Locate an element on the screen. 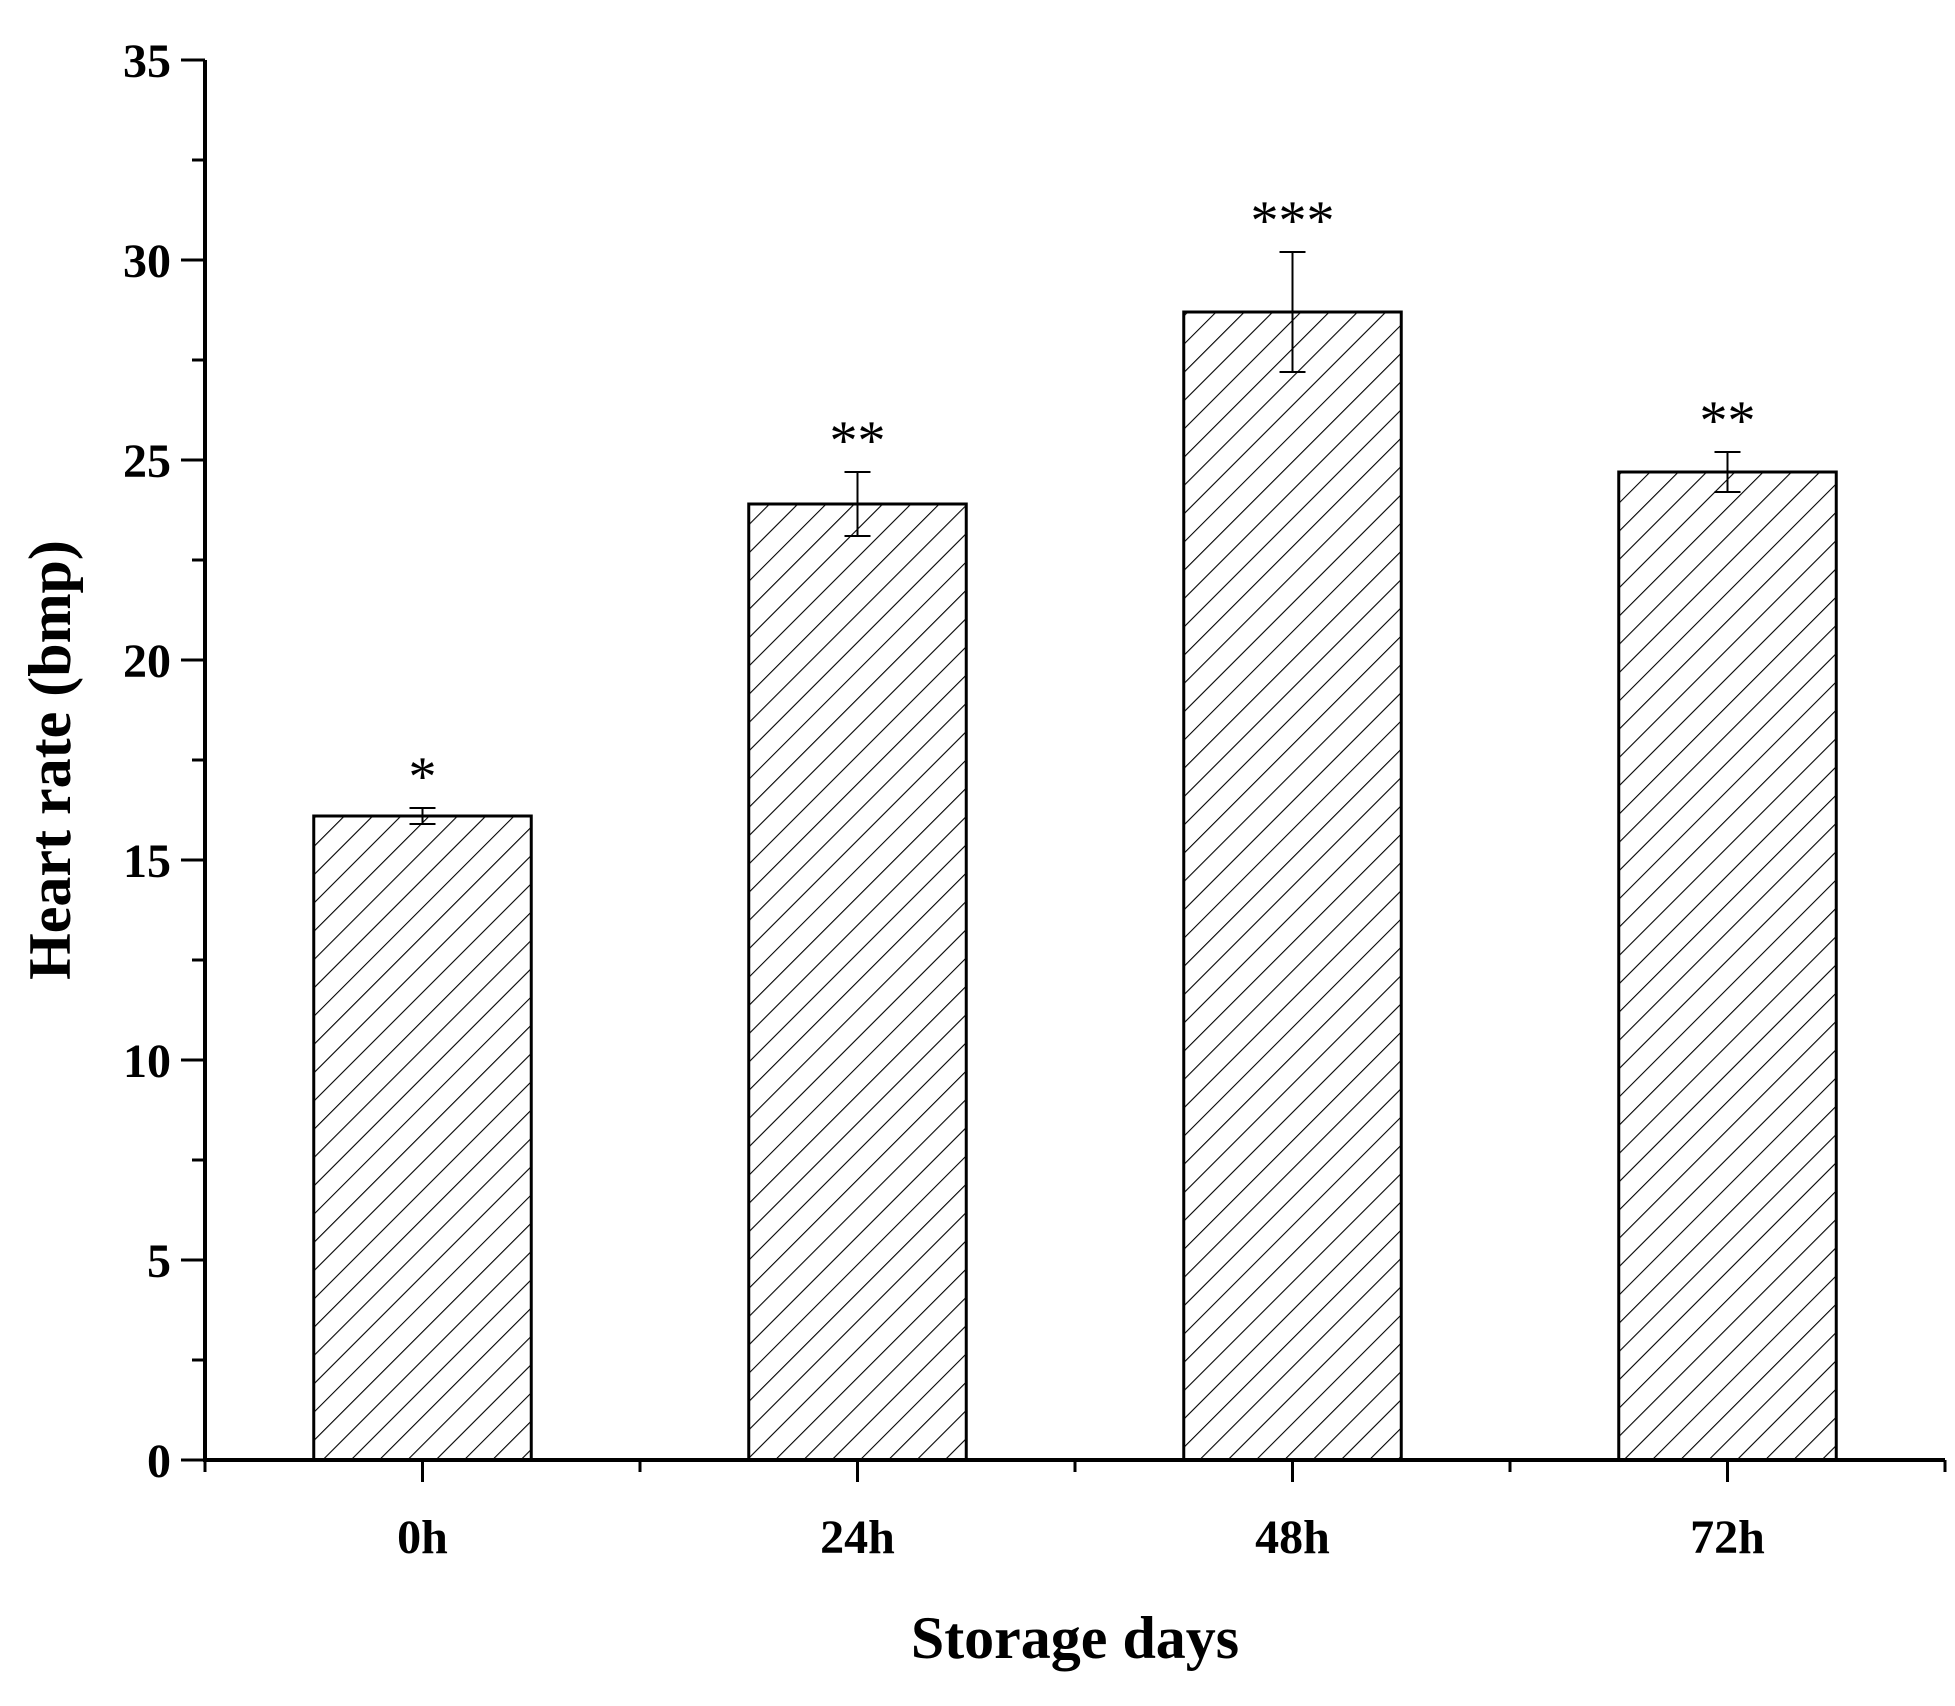  y-tick-label: 35 is located at coordinates (147, 61).